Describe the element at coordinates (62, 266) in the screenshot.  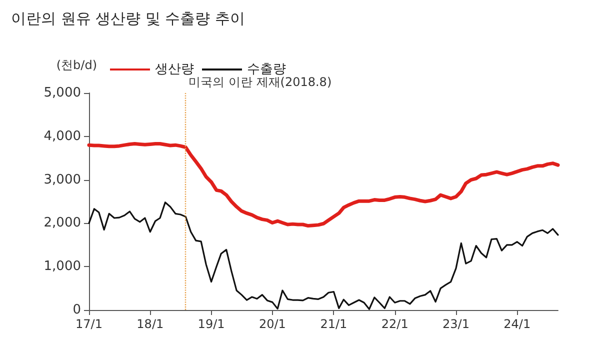
I see `y-tick-label: 1,000` at that location.